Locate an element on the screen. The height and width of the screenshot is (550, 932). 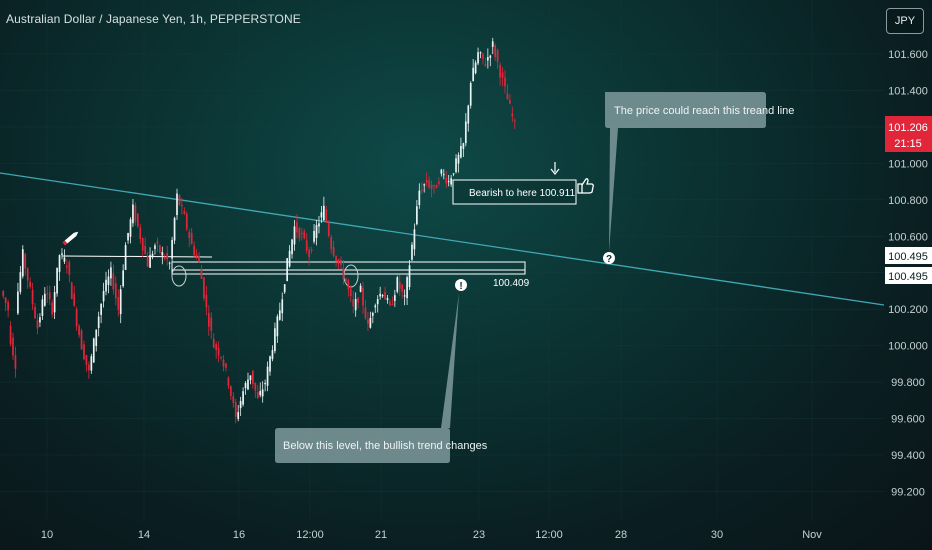
question-icon: ? is located at coordinates (609, 258).